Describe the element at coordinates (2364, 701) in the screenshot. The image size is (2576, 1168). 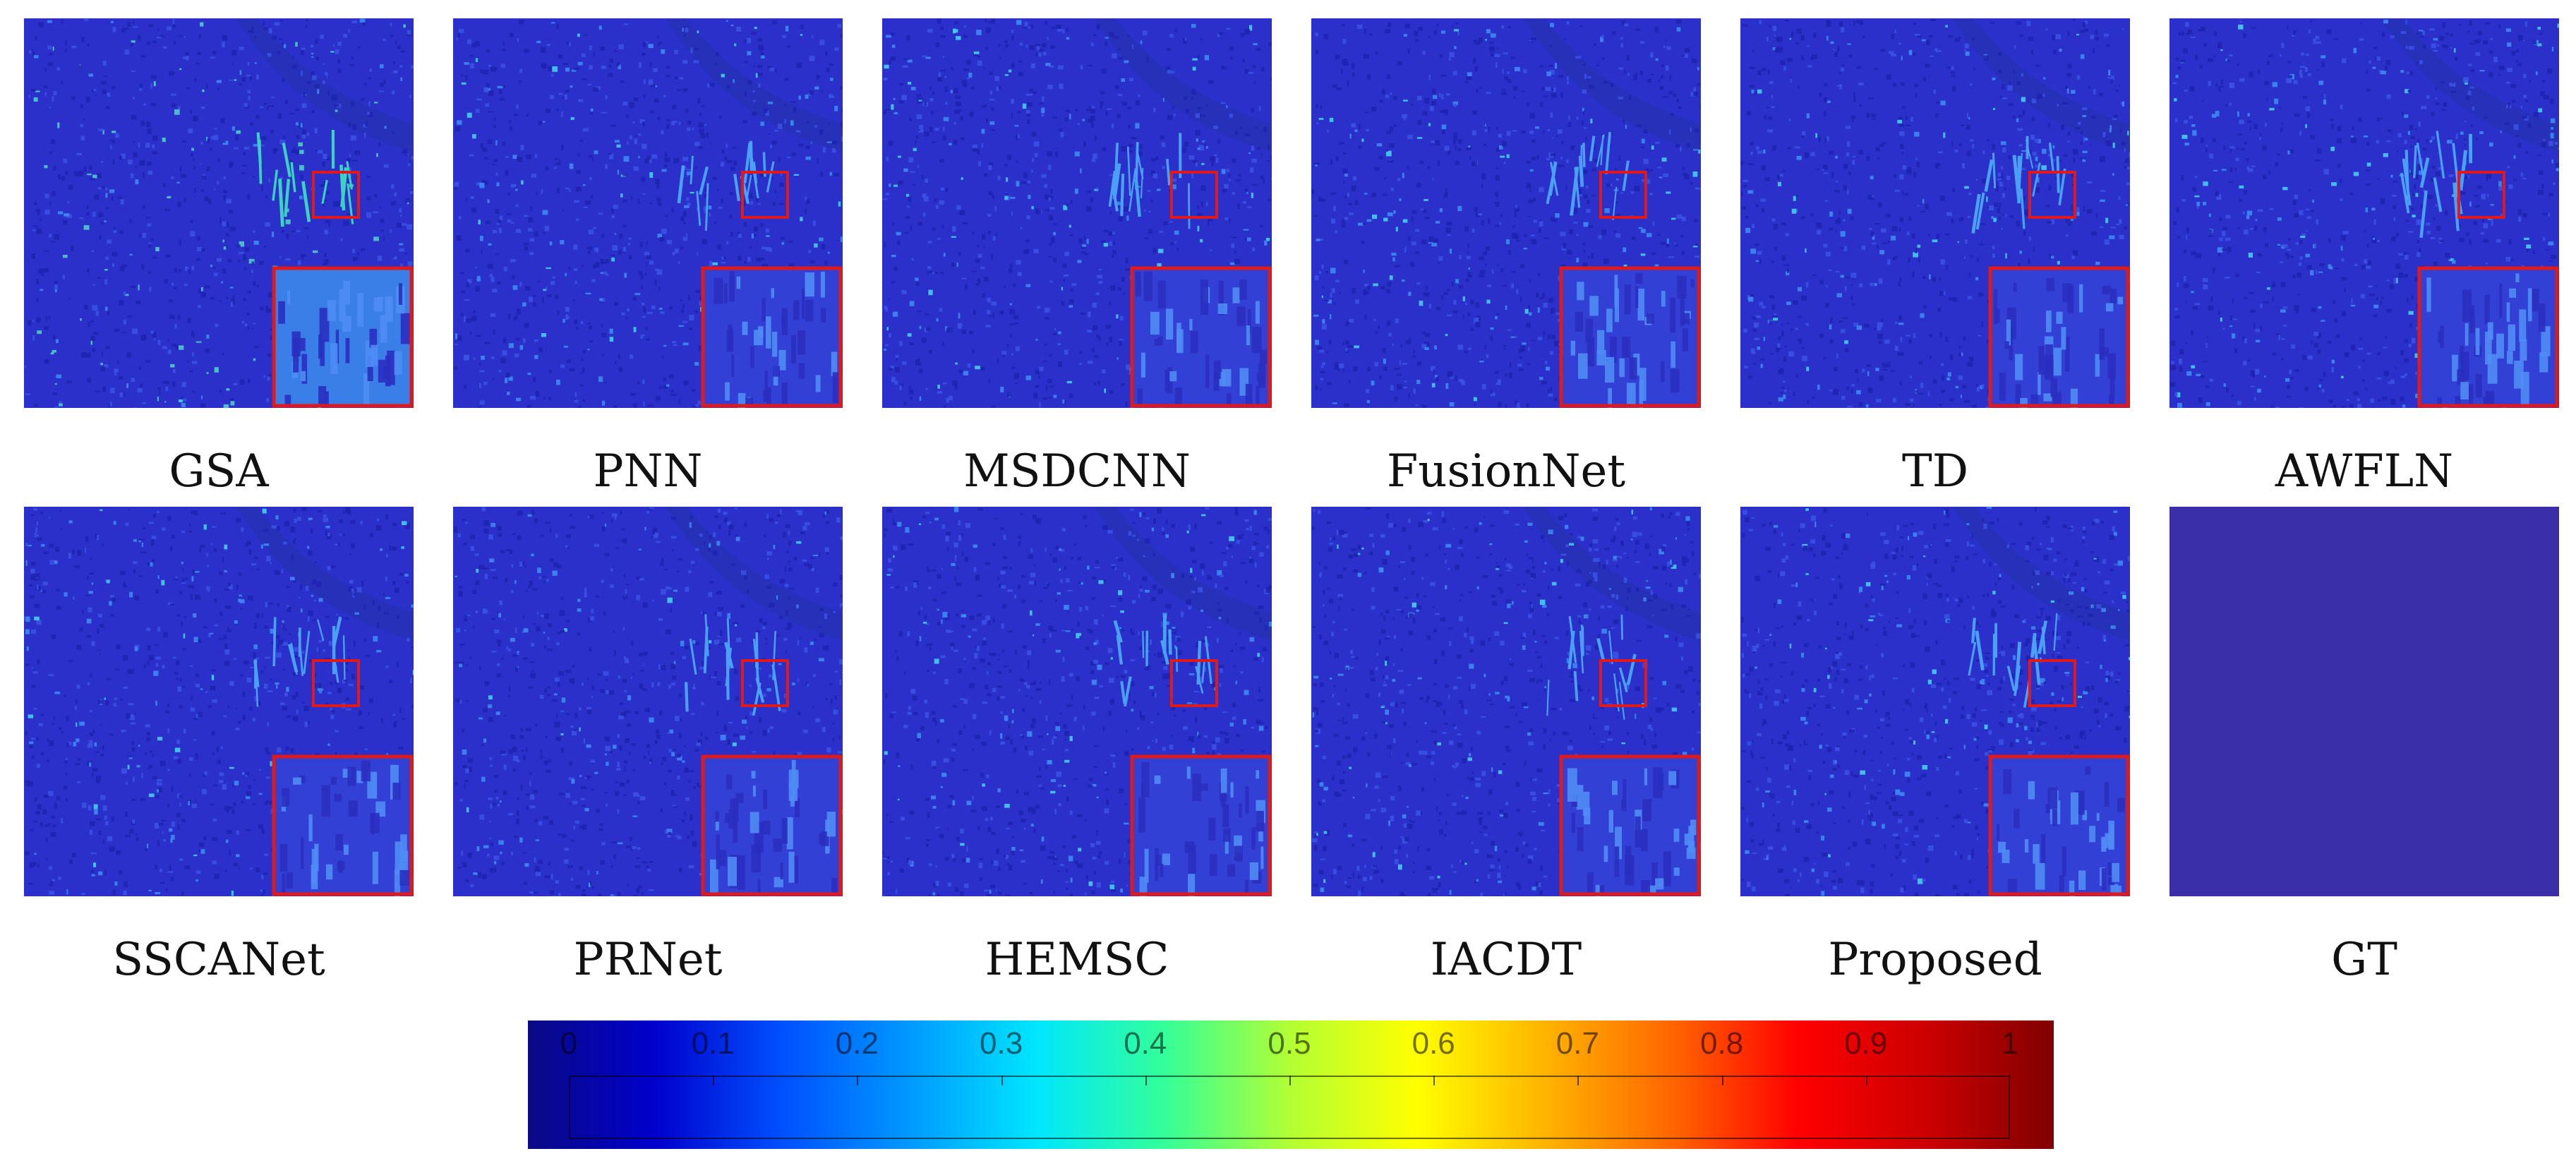
I see `error-map-gt` at that location.